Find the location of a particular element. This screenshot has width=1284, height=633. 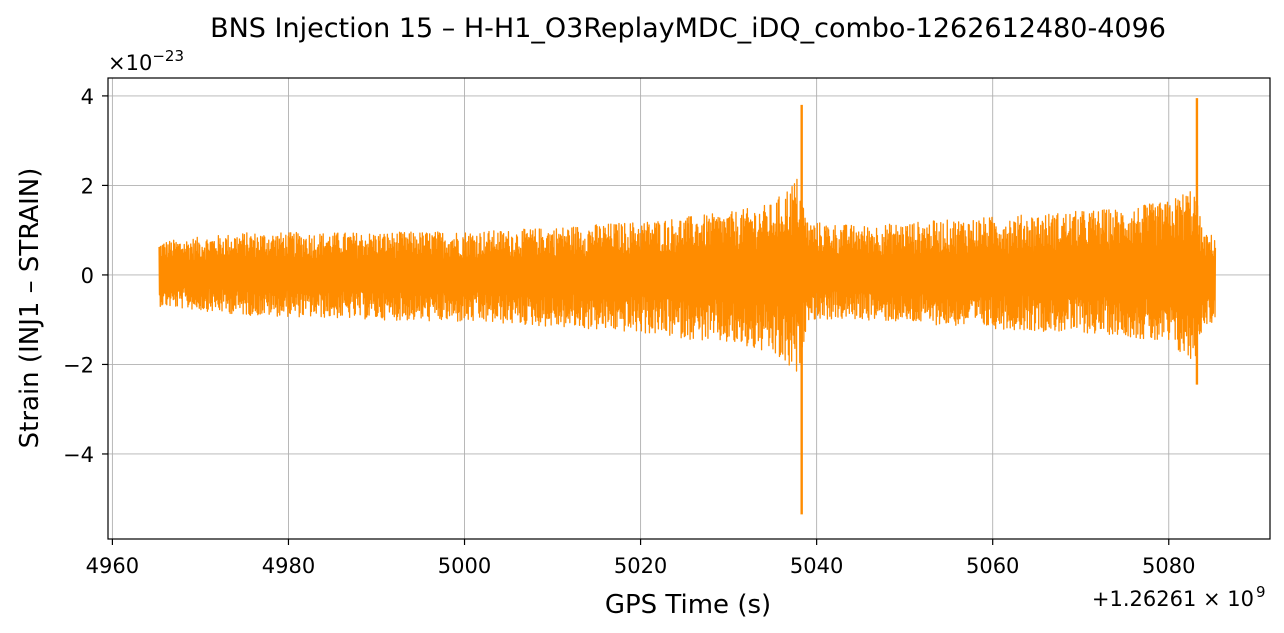

y-multiplier-base: ×10 is located at coordinates (130, 63).